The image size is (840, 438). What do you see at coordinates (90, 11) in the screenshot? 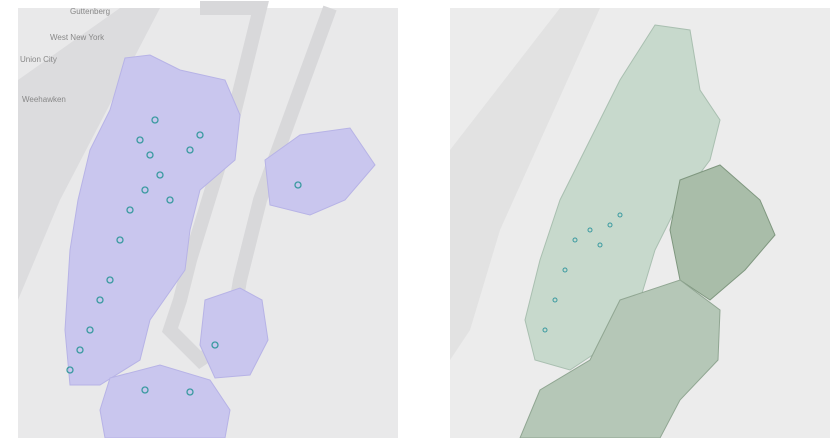
I see `place-label: Guttenberg` at bounding box center [90, 11].